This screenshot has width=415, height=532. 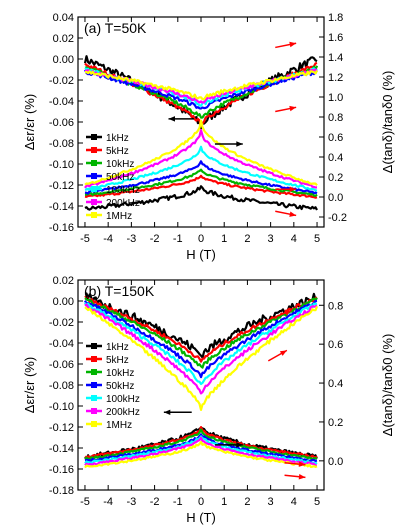 I want to click on legend-marker-1kHz, so click(x=94, y=346).